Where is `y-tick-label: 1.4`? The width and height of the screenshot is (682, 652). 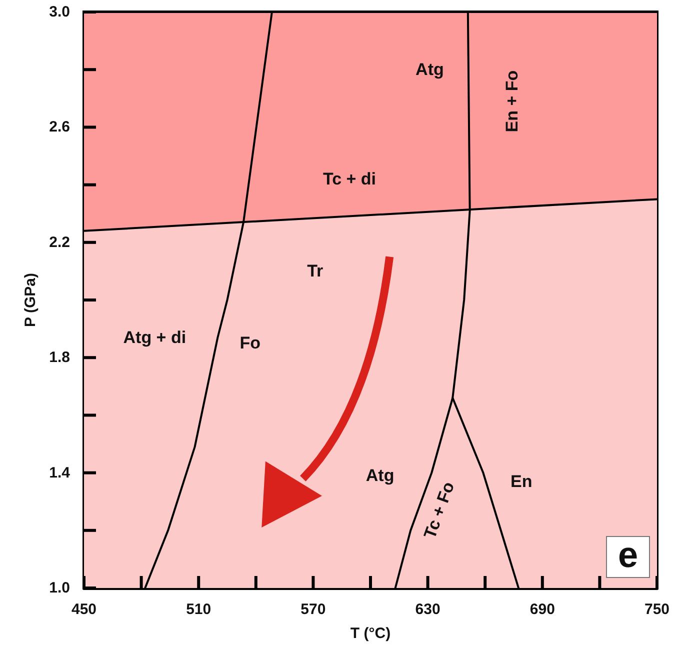 y-tick-label: 1.4 is located at coordinates (60, 473).